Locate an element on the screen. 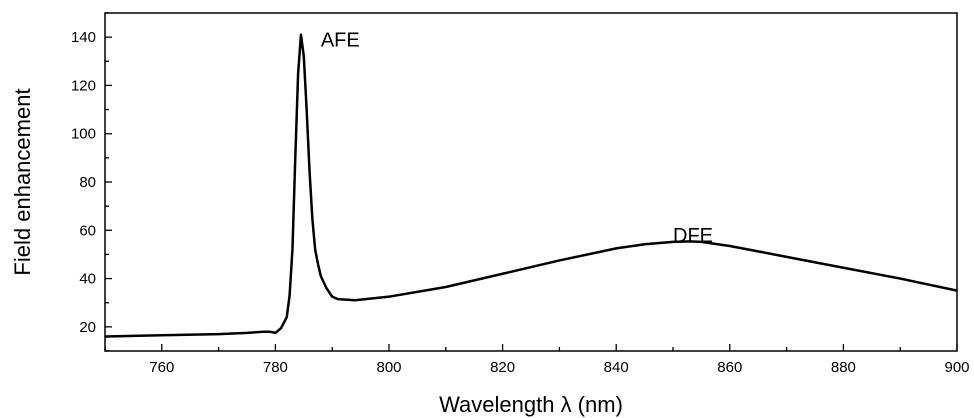 The image size is (974, 418). x-tick-label: 880 is located at coordinates (843, 367).